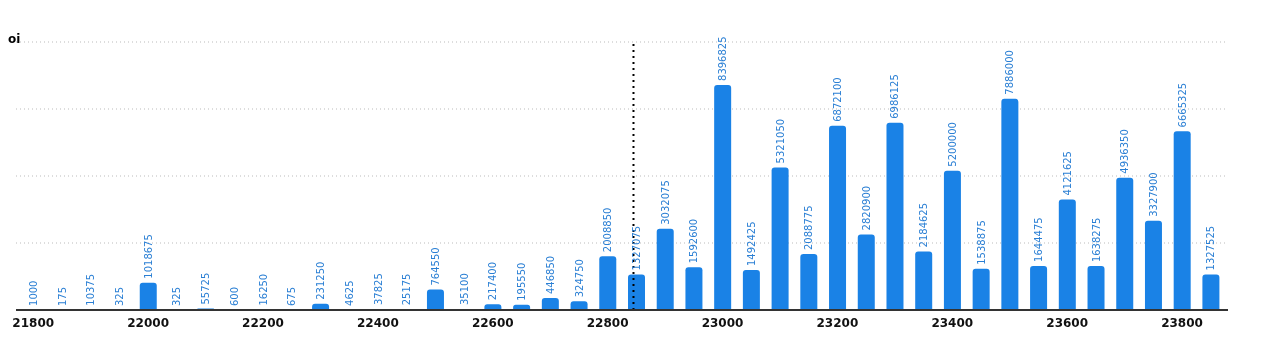 The height and width of the screenshot is (344, 1263). What do you see at coordinates (952, 144) in the screenshot?
I see `data-label: 5200000` at bounding box center [952, 144].